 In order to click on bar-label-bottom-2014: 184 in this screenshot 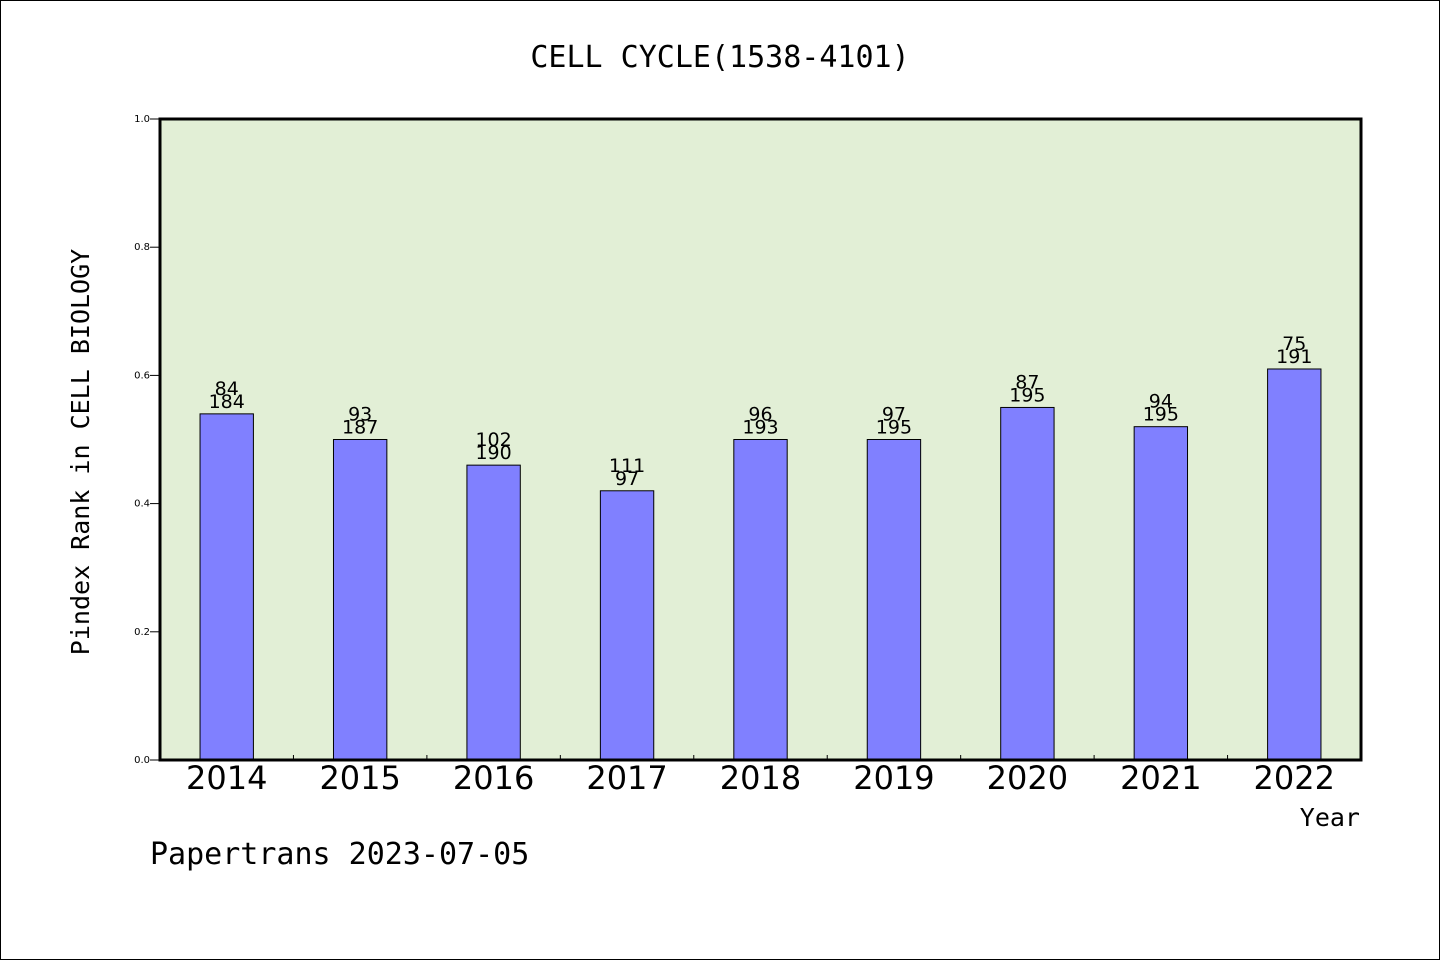, I will do `click(227, 402)`.